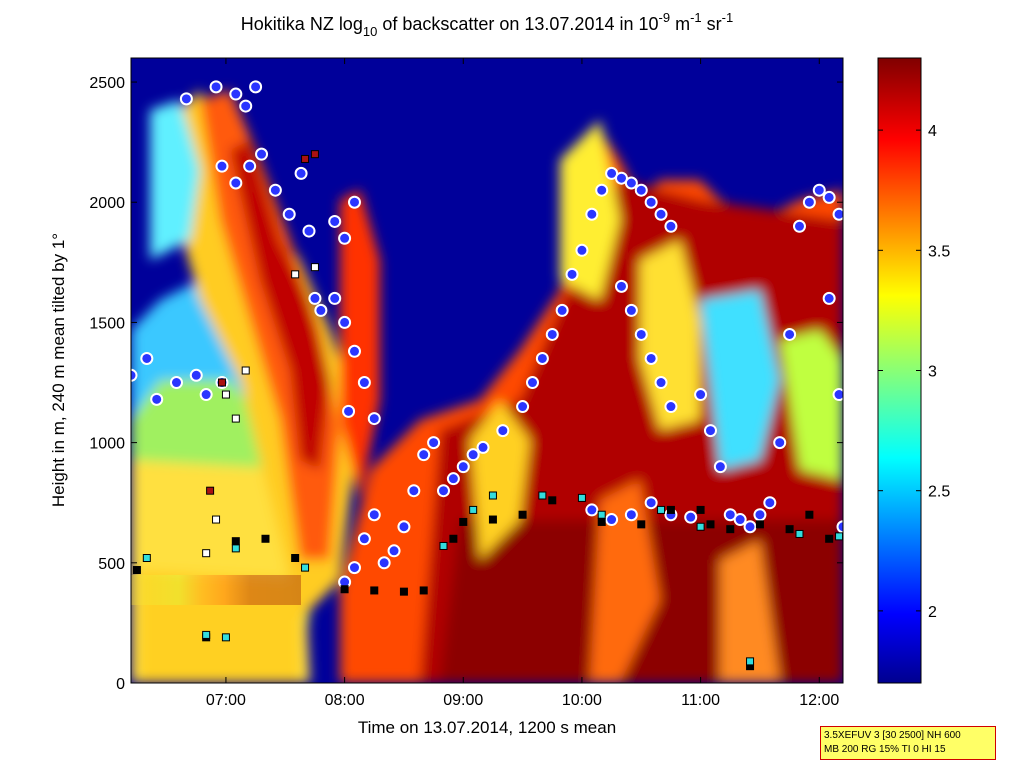 The height and width of the screenshot is (767, 1023). I want to click on y-tick-label: 1000, so click(107, 444).